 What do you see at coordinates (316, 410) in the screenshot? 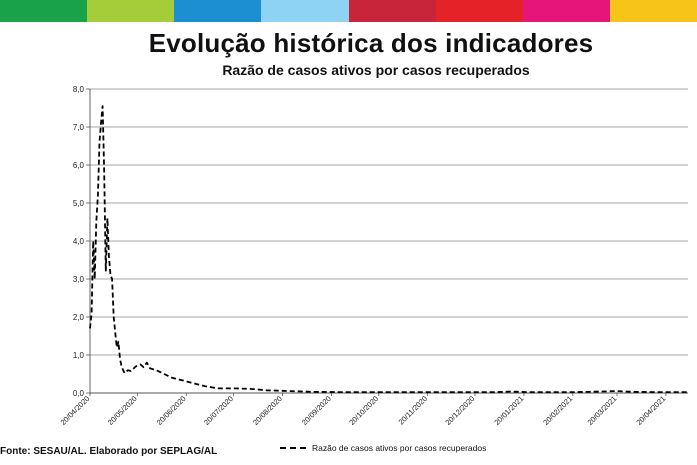
I see `x-tick-label: 20/09/2020` at bounding box center [316, 410].